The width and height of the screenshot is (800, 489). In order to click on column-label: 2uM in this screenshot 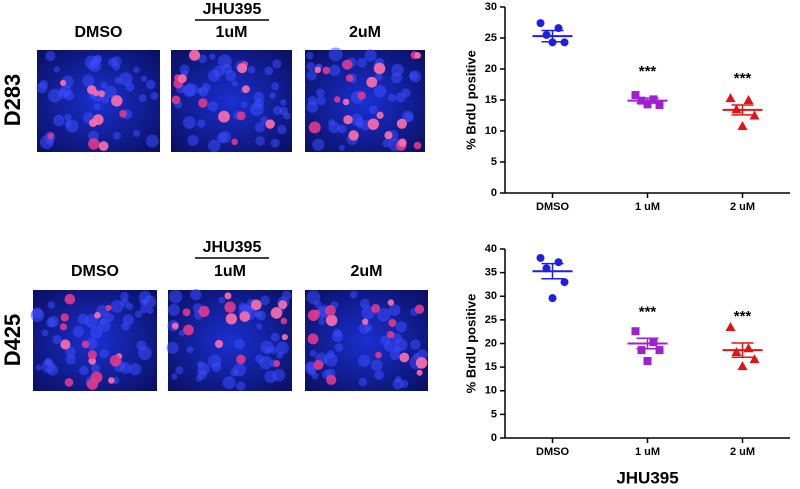, I will do `click(365, 32)`.